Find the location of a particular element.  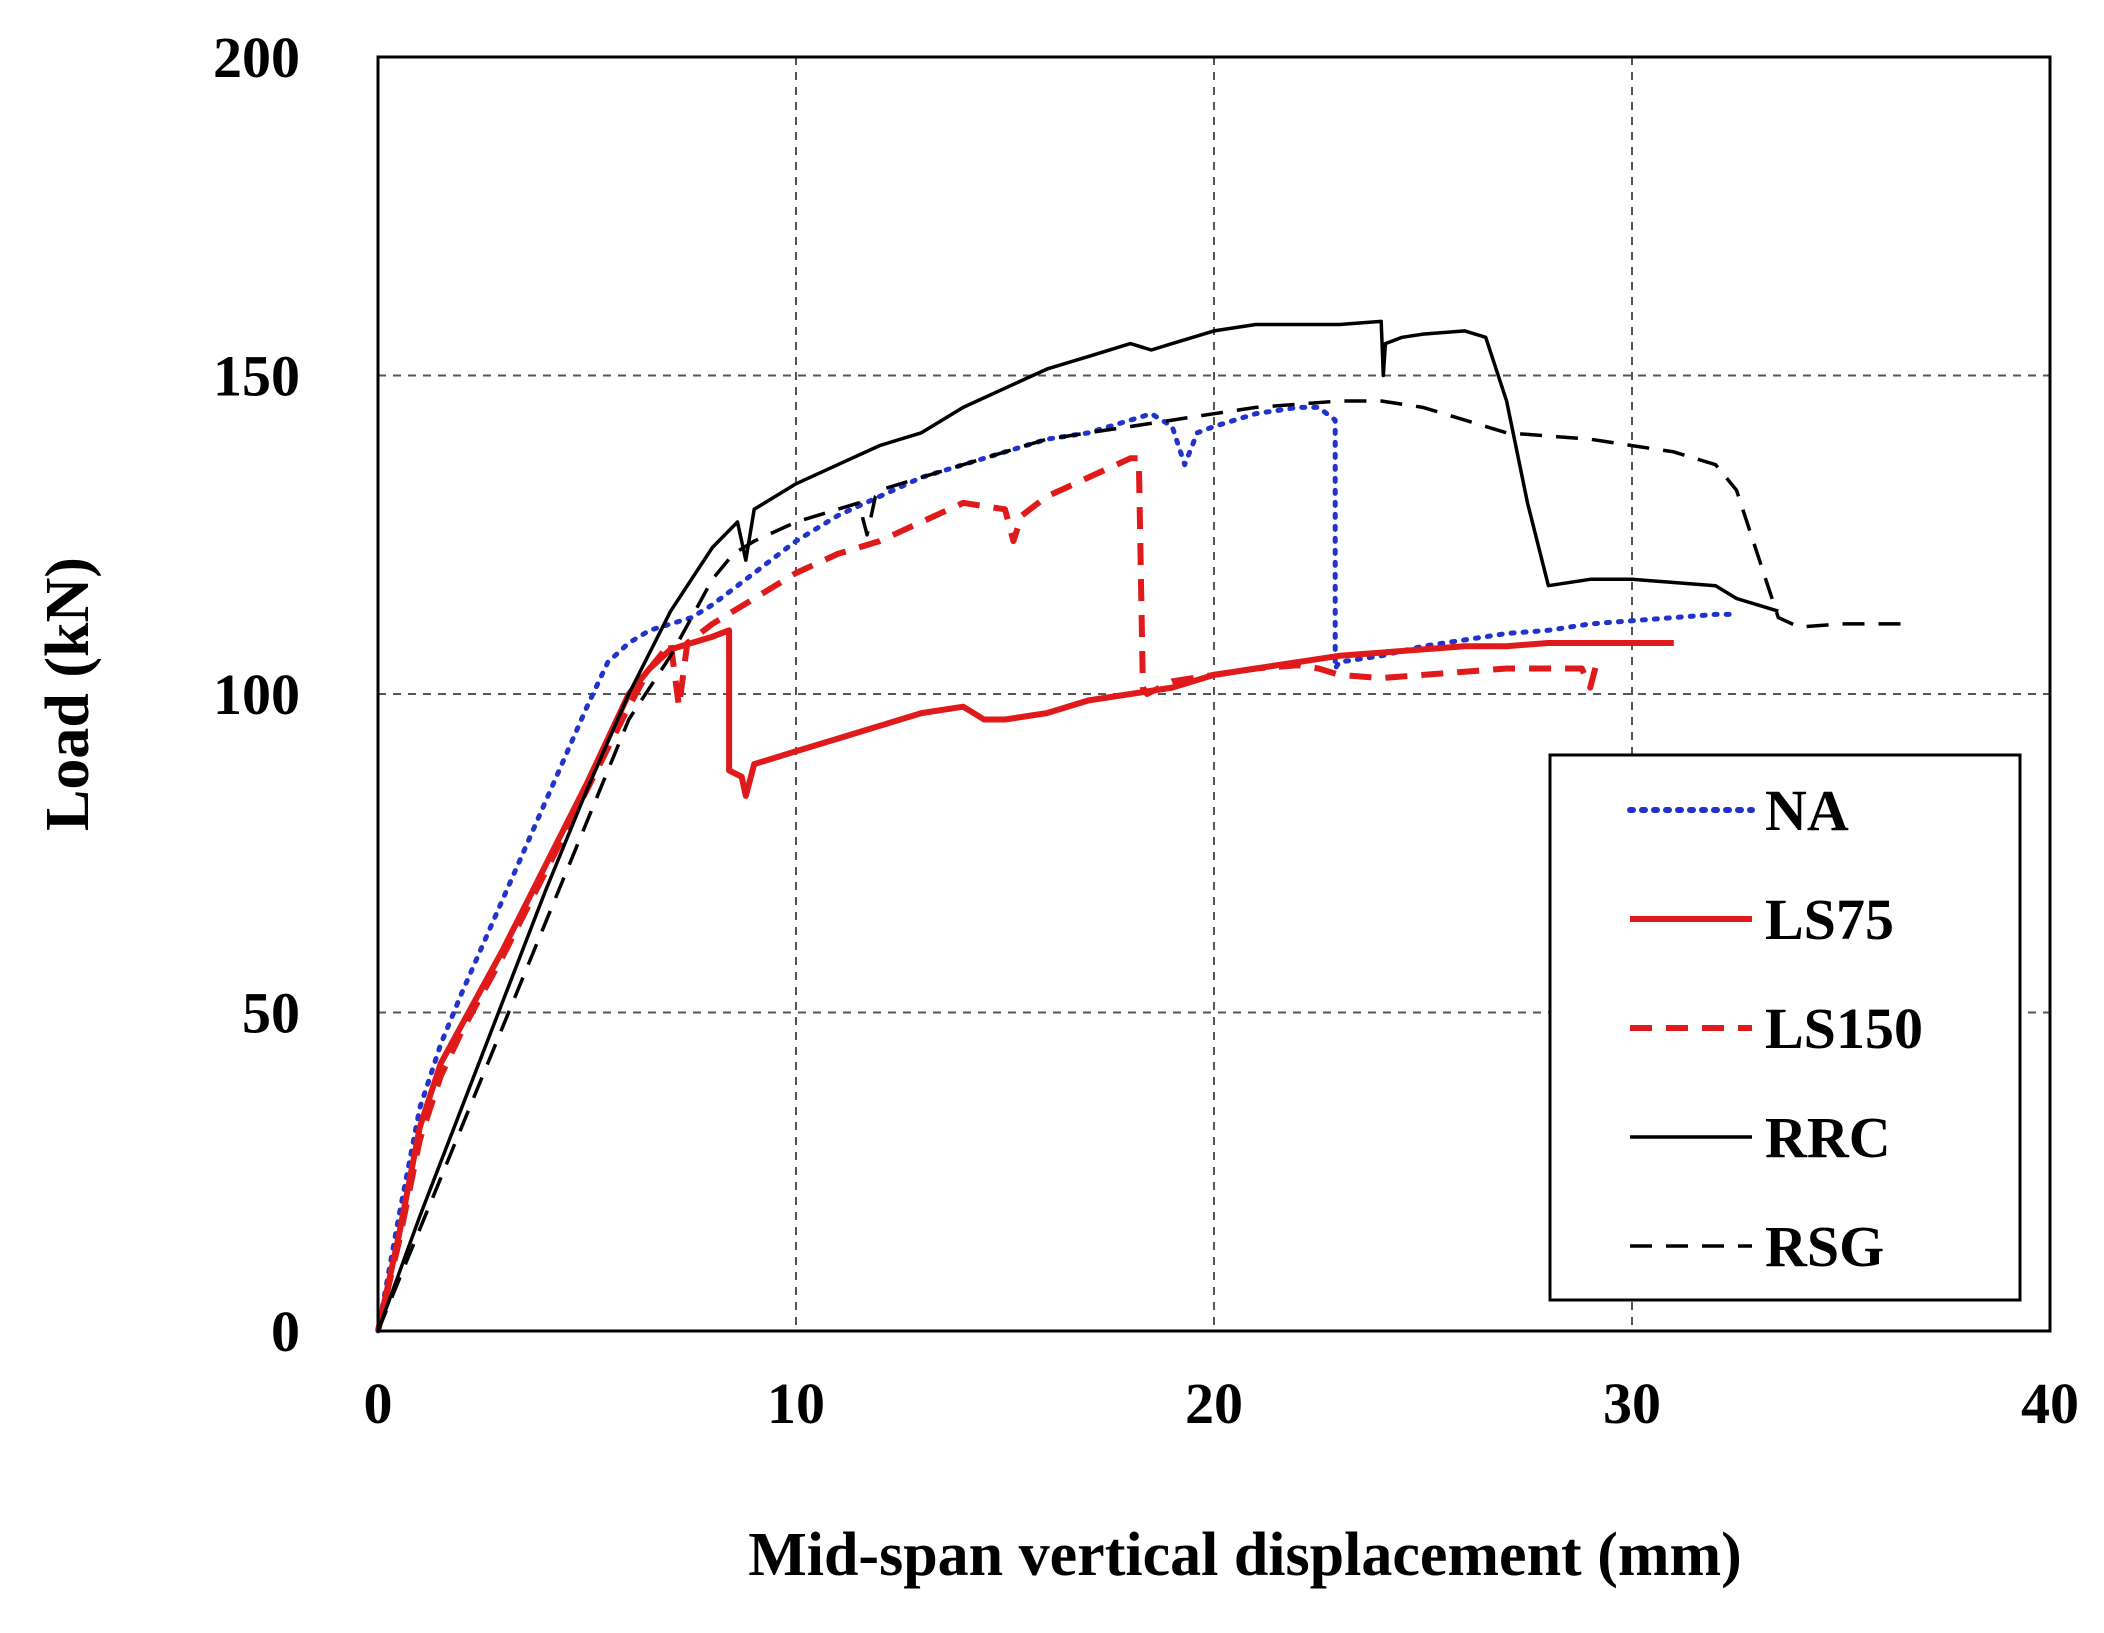

y-tick-label: 100 is located at coordinates (256, 694).